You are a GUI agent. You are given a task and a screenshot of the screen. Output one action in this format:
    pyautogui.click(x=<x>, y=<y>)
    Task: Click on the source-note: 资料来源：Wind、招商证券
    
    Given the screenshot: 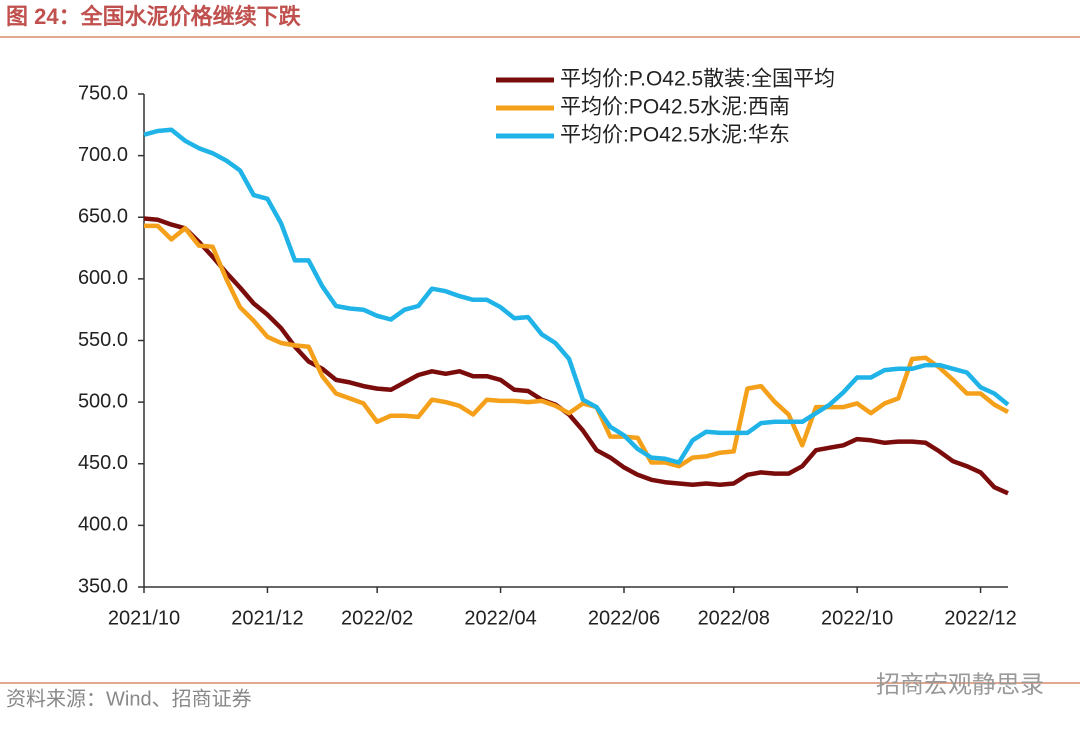 What is the action you would take?
    pyautogui.click(x=129, y=698)
    